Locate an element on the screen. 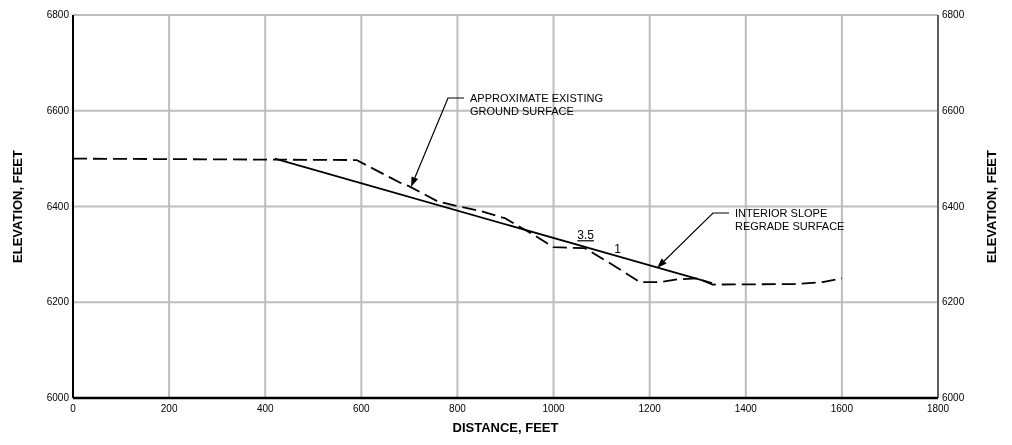 This screenshot has height=445, width=1012. x-tick-label: 800 is located at coordinates (458, 408).